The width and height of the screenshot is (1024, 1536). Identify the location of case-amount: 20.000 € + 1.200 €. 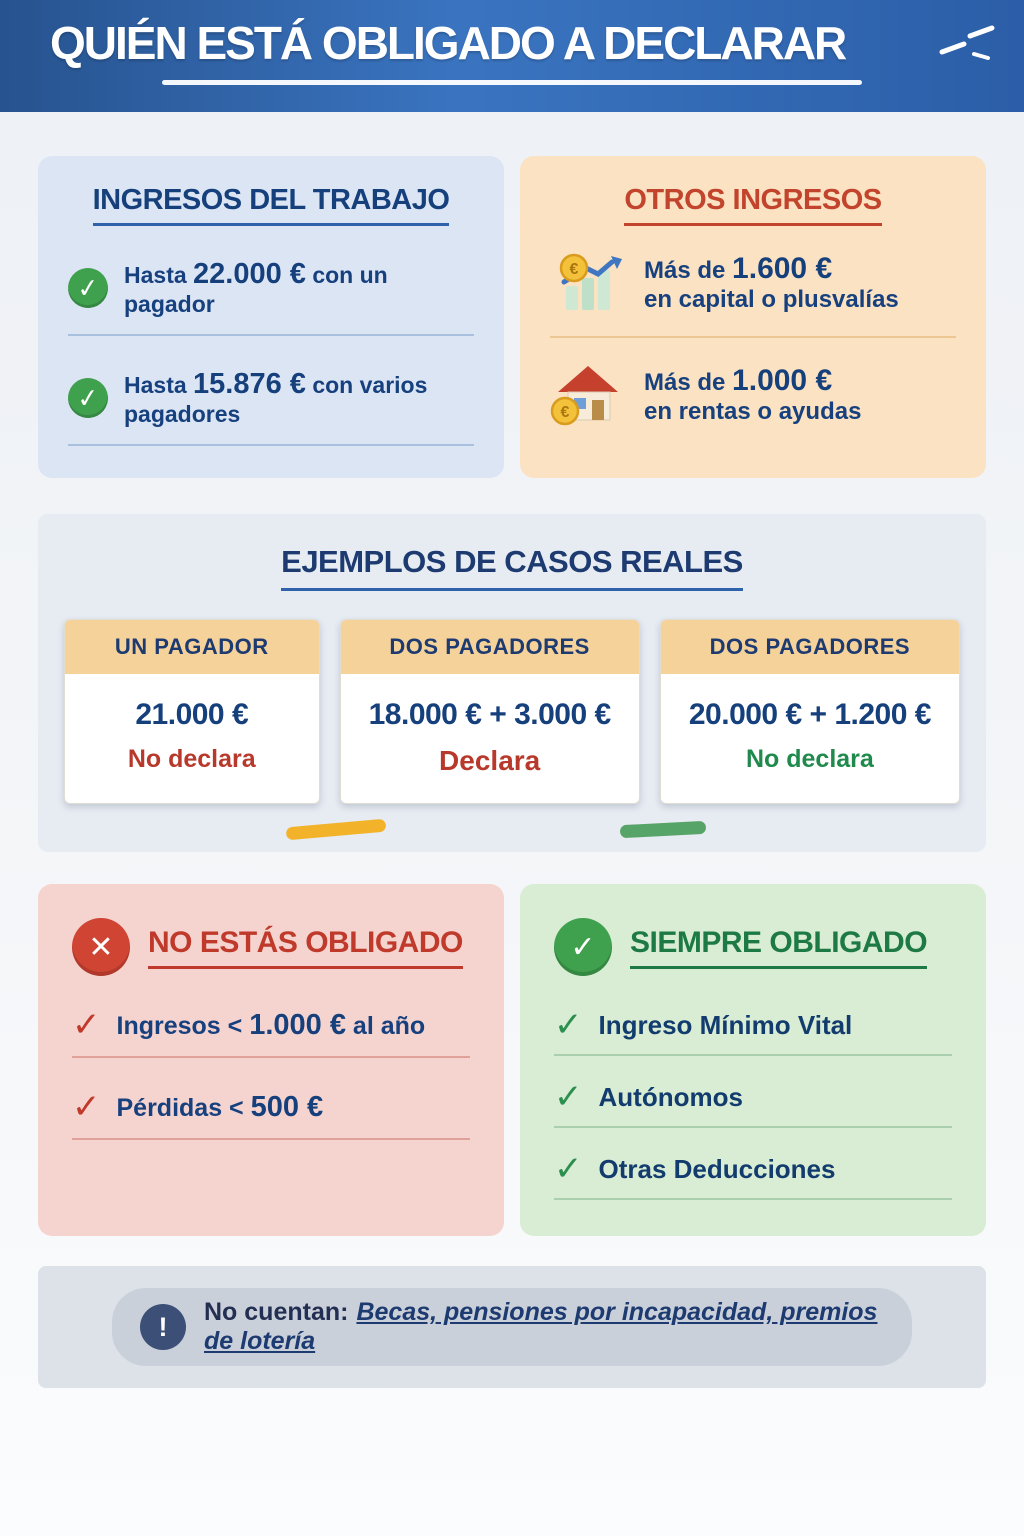
(810, 714).